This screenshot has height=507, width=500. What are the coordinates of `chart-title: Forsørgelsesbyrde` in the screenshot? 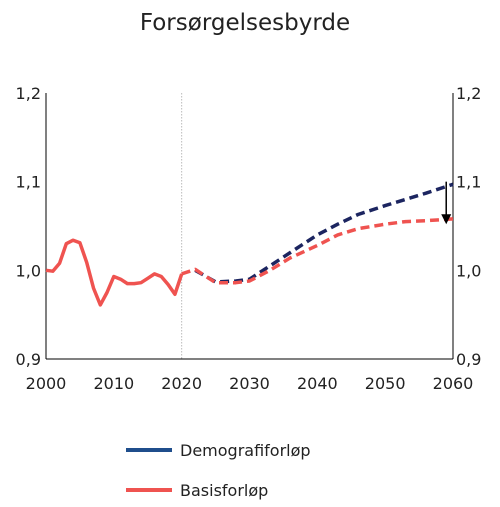 It's located at (245, 23).